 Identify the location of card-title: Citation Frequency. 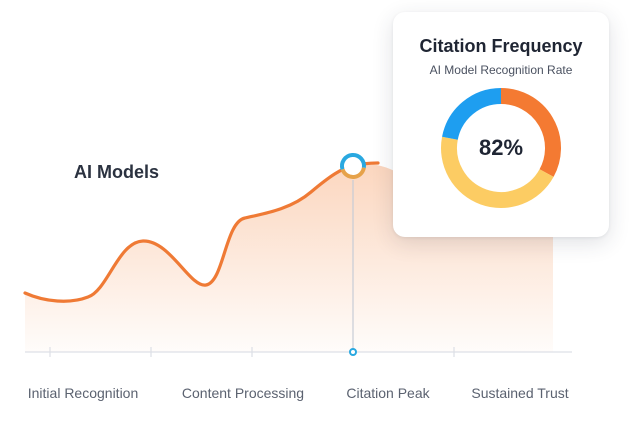
(501, 46).